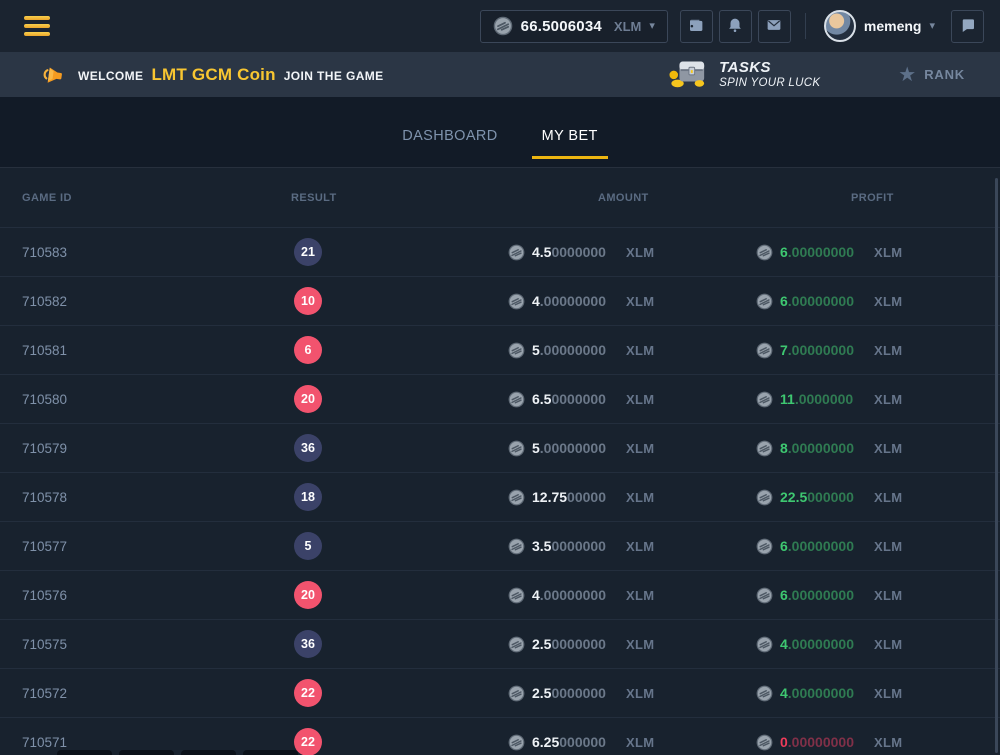 The width and height of the screenshot is (1000, 755). Describe the element at coordinates (870, 399) in the screenshot. I see `profit-cell: 11.0000000 XLM` at that location.